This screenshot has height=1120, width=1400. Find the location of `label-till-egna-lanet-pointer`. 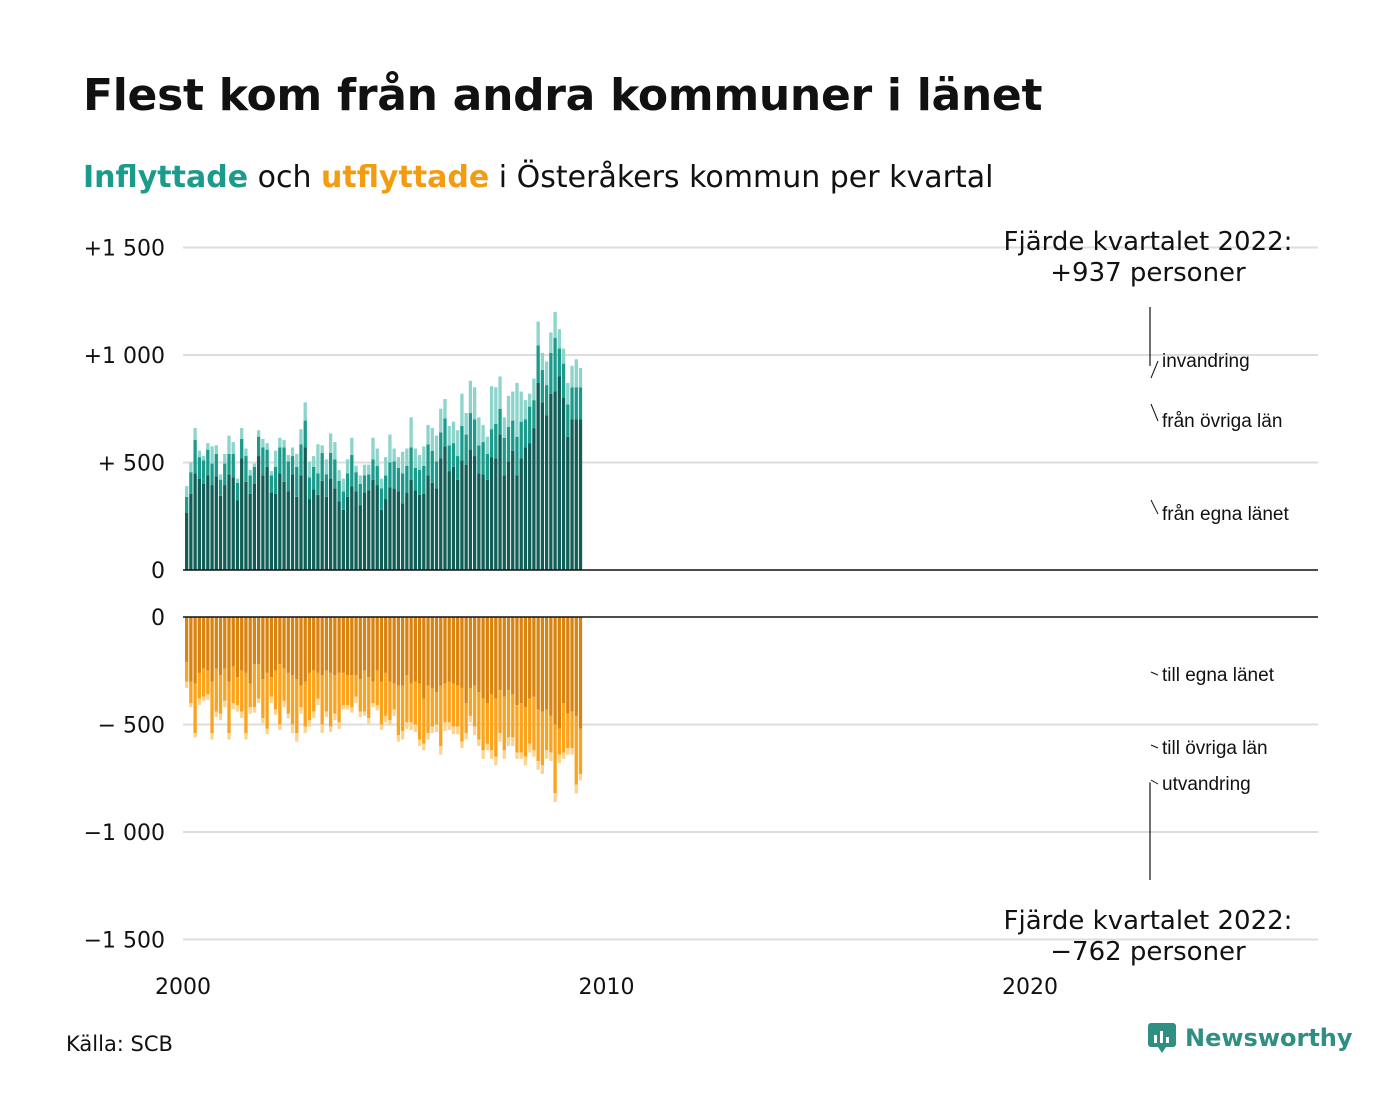

label-till-egna-lanet-pointer is located at coordinates (1154, 673).